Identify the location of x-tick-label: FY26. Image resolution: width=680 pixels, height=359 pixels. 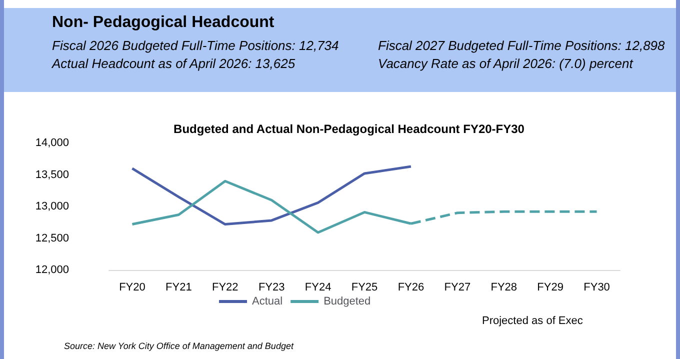
(411, 288).